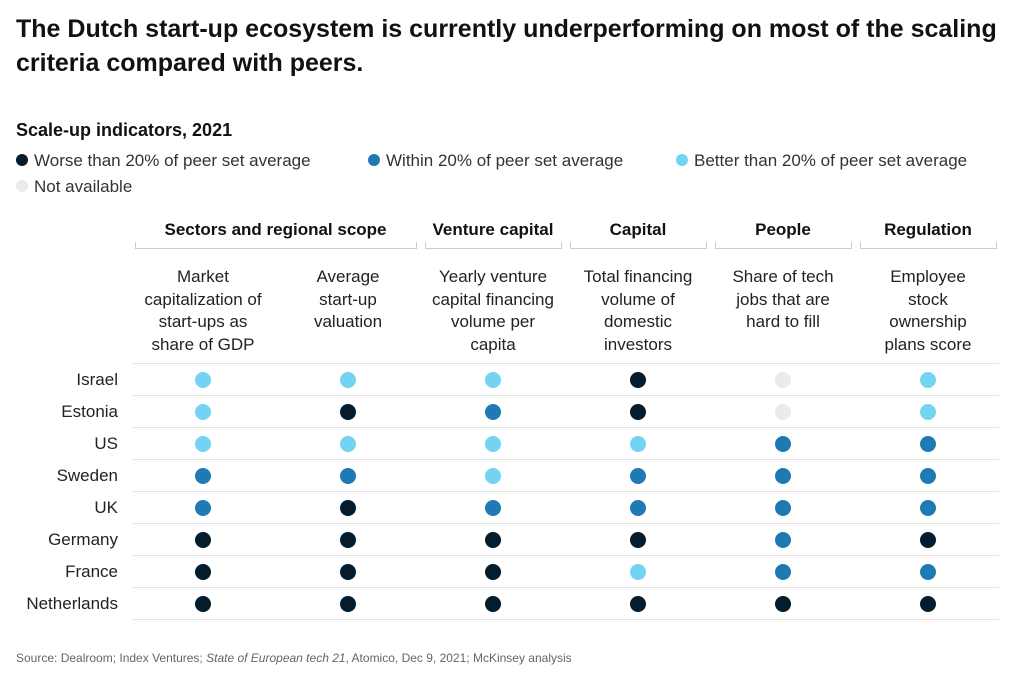 This screenshot has height=677, width=1024. I want to click on row-label-country: Germany, so click(83, 539).